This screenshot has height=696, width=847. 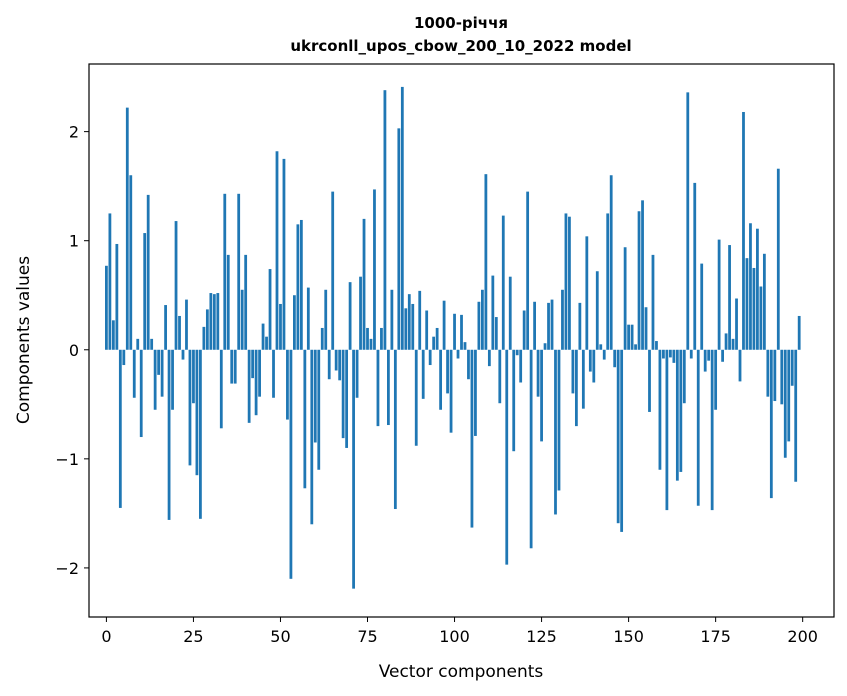 What do you see at coordinates (461, 23) in the screenshot?
I see `chart-title: 1000-річчя` at bounding box center [461, 23].